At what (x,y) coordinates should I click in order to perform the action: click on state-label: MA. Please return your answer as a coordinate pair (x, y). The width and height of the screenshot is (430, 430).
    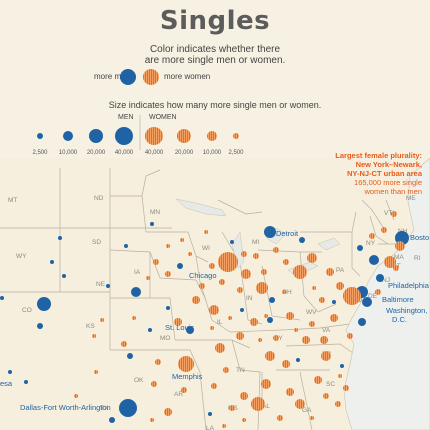
    Looking at the image, I should click on (399, 257).